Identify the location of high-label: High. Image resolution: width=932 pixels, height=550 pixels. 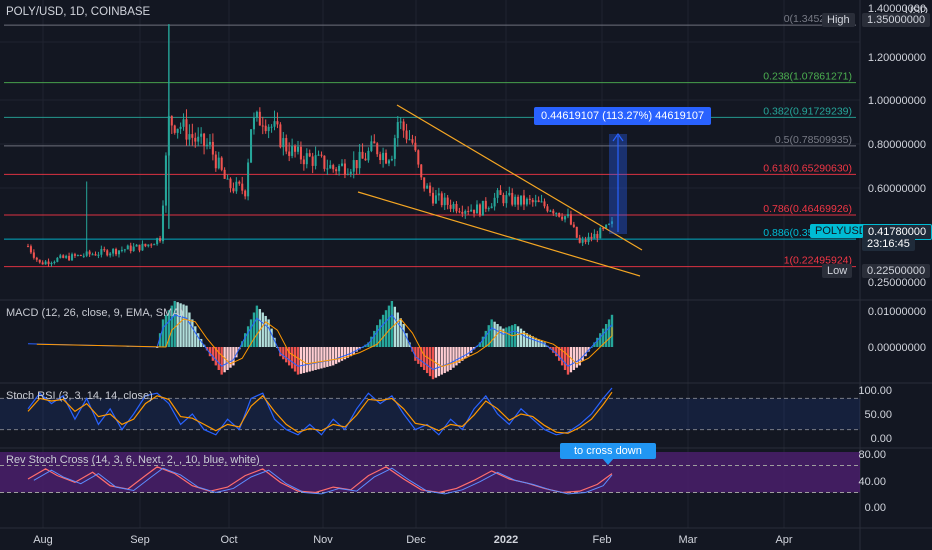
(838, 20).